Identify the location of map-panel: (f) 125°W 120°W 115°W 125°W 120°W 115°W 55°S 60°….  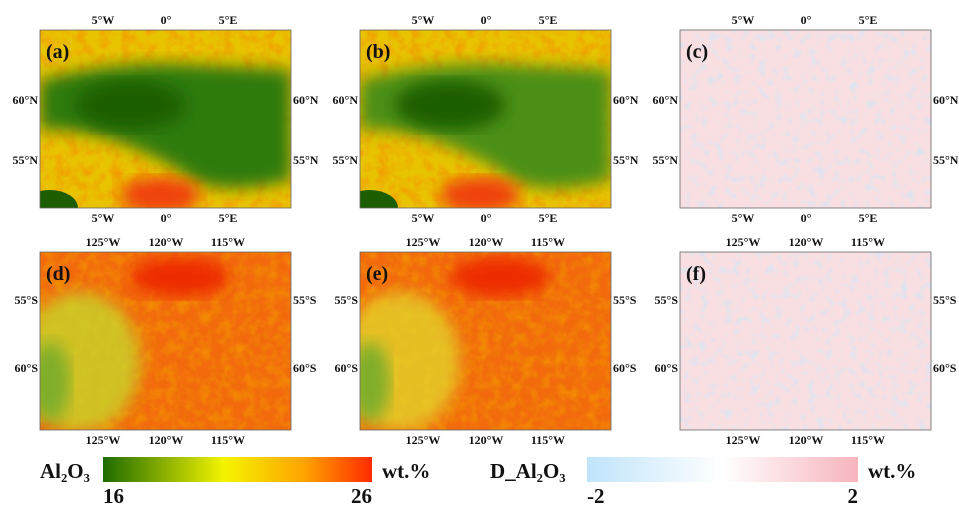
(806, 341).